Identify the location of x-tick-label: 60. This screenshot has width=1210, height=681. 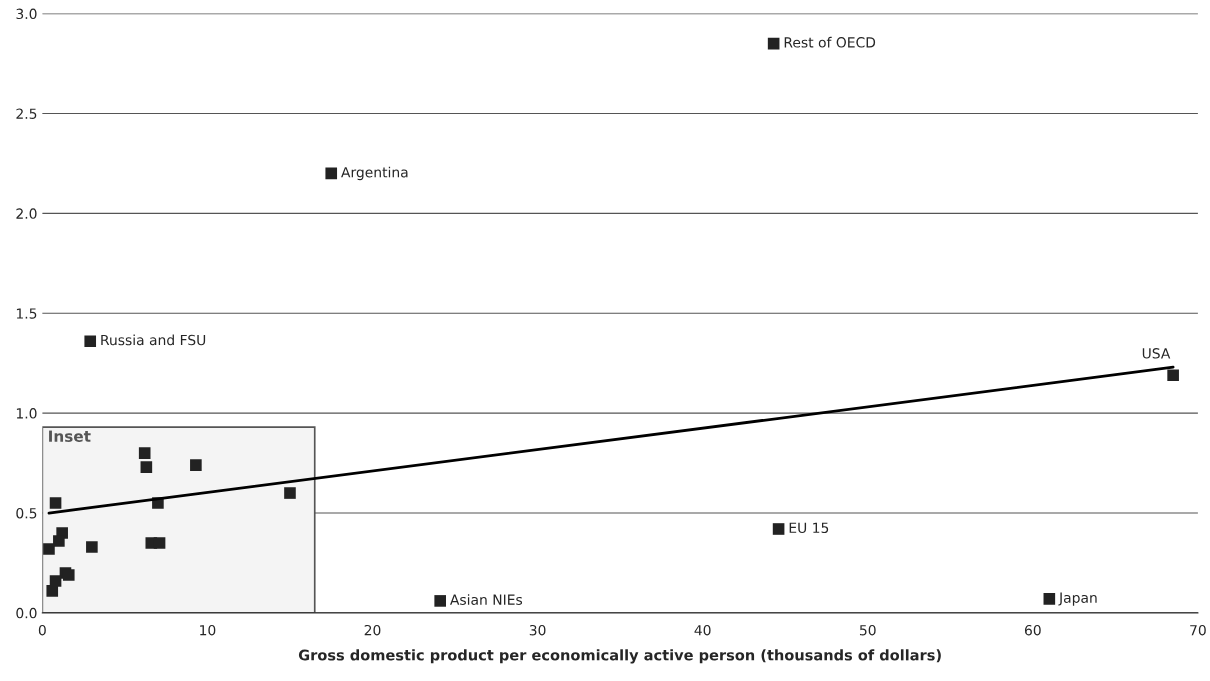
(1032, 630).